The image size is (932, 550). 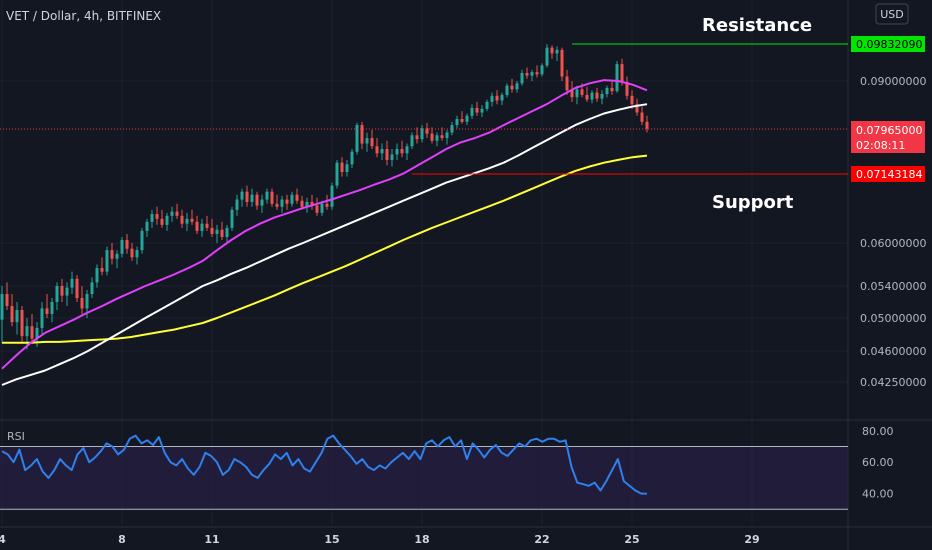 I want to click on candle-countdown: 02:08:11, so click(x=880, y=145).